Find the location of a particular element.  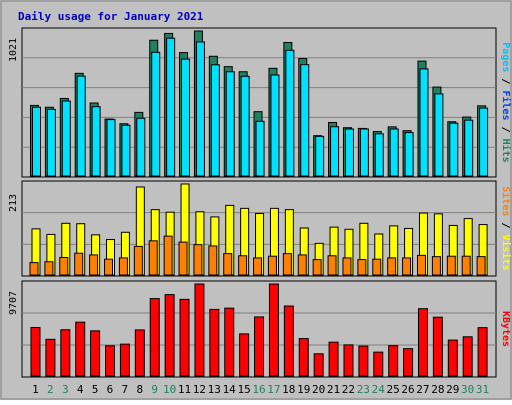

day-label: 12 is located at coordinates (199, 389).